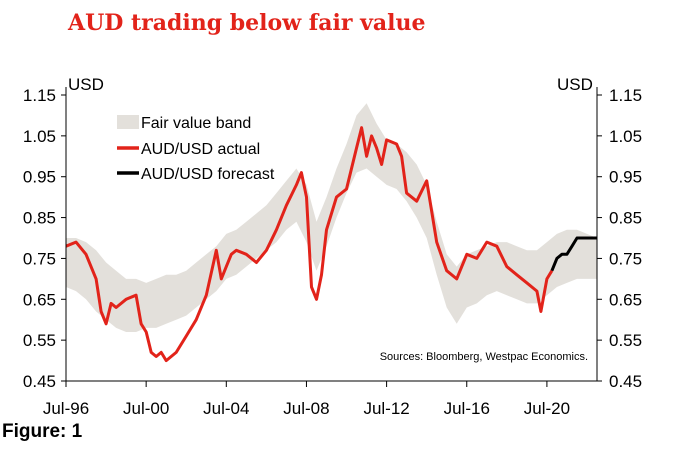 This screenshot has height=449, width=691. What do you see at coordinates (247, 23) in the screenshot?
I see `page-title: AUD trading below fair value` at bounding box center [247, 23].